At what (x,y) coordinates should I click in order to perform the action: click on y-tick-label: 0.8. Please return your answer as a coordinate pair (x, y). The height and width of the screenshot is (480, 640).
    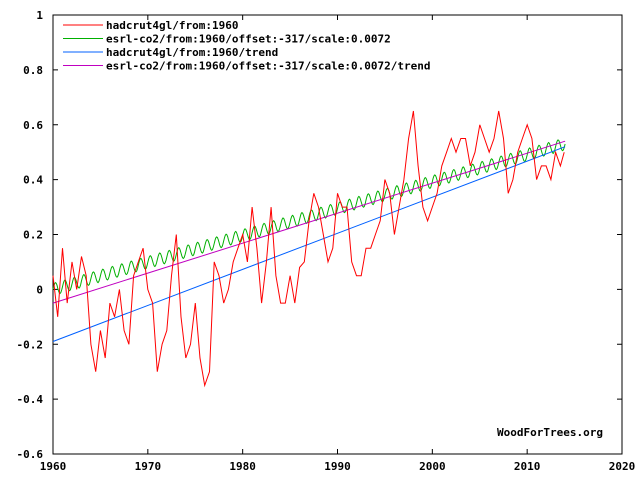
    Looking at the image, I should click on (33, 70).